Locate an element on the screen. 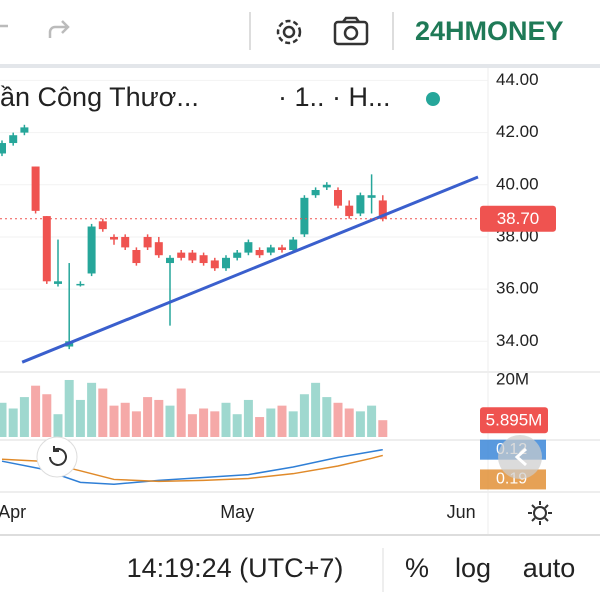 The image size is (600, 605). settings is located at coordinates (289, 32).